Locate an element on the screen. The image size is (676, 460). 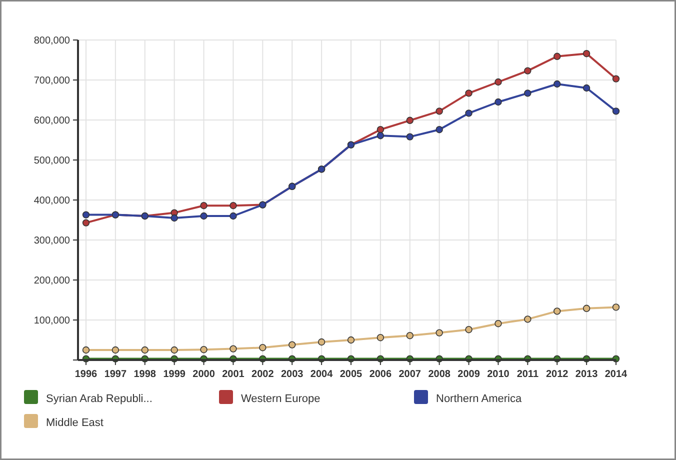
x-tick-label: 2001 is located at coordinates (233, 374).